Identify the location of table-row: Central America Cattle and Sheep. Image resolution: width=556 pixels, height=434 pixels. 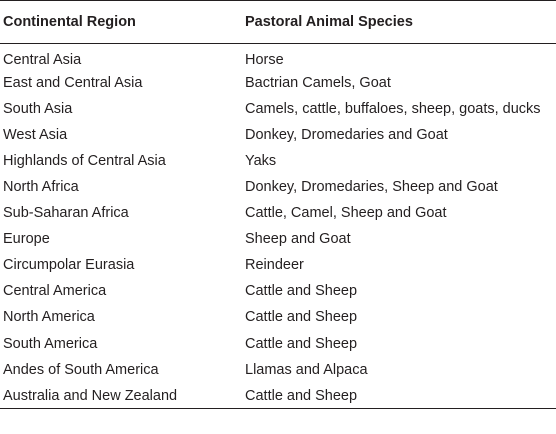
(278, 291).